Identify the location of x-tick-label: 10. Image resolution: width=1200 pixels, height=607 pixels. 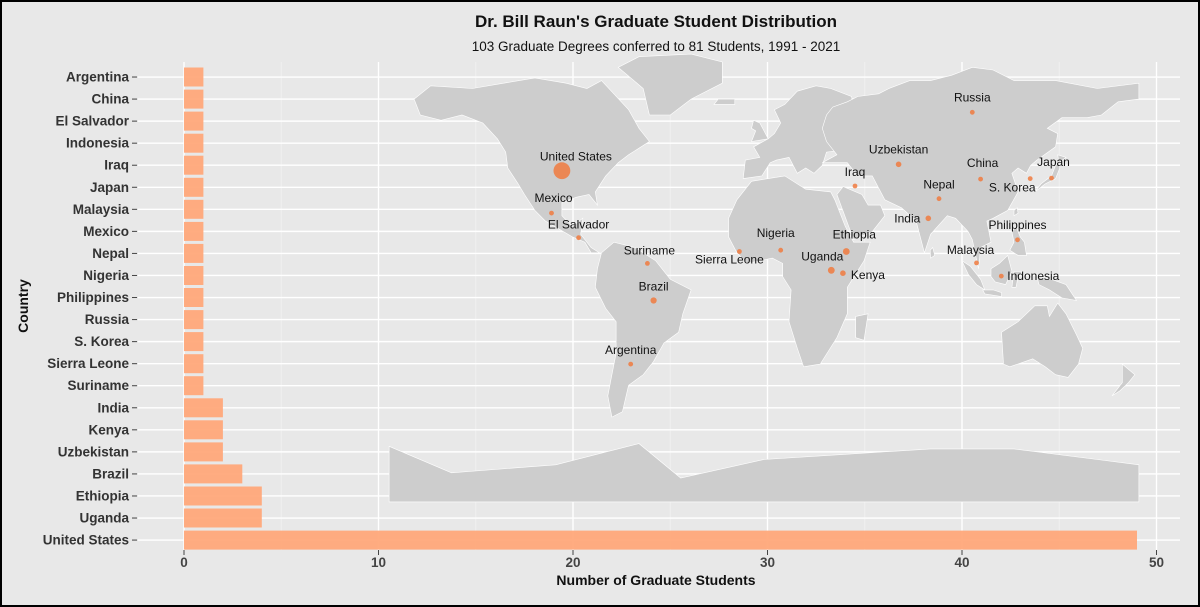
(378, 562).